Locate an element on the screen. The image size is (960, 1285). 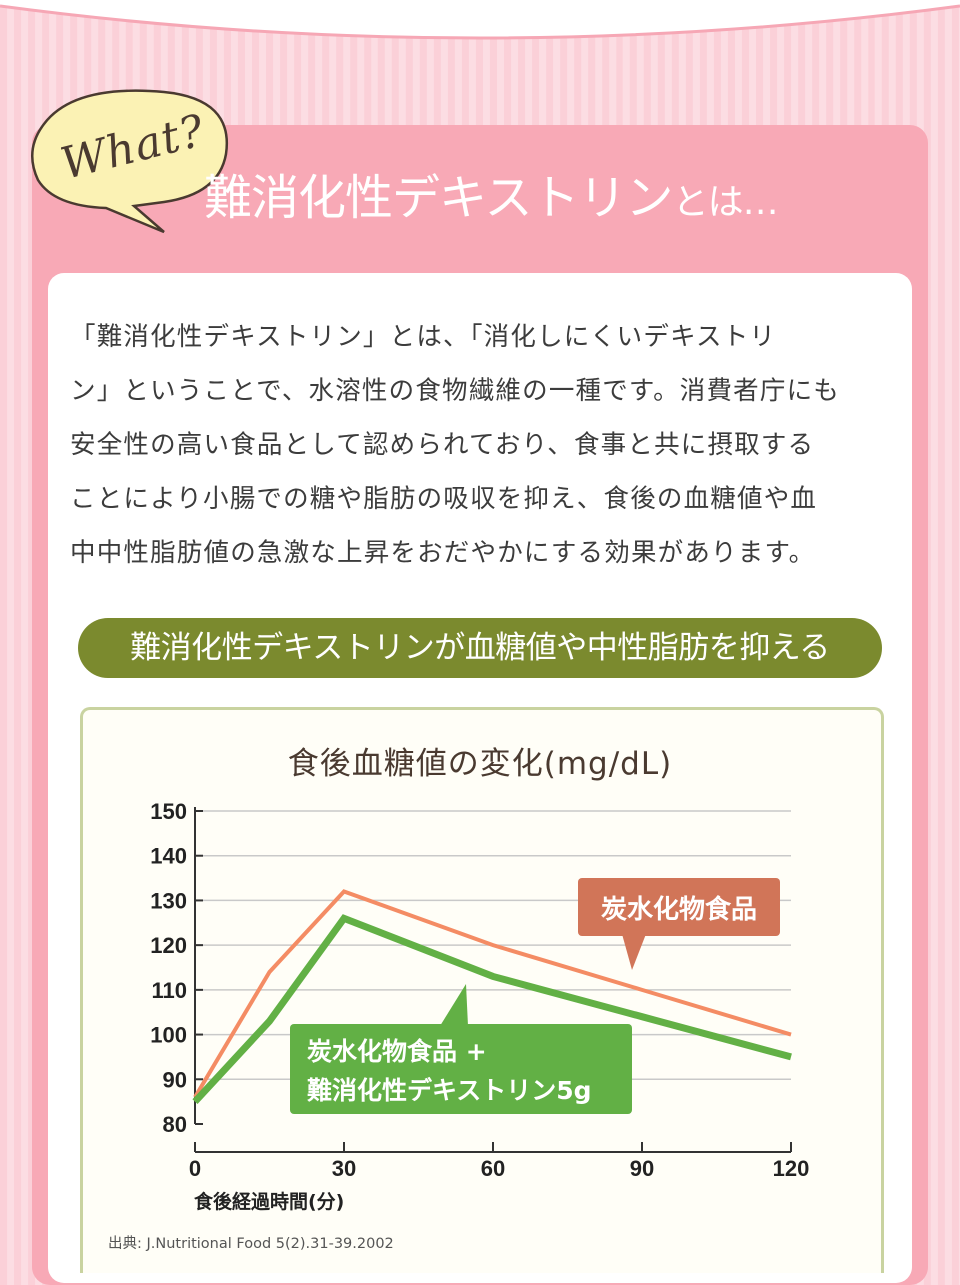
y-tick-label: 140 is located at coordinates (168, 856).